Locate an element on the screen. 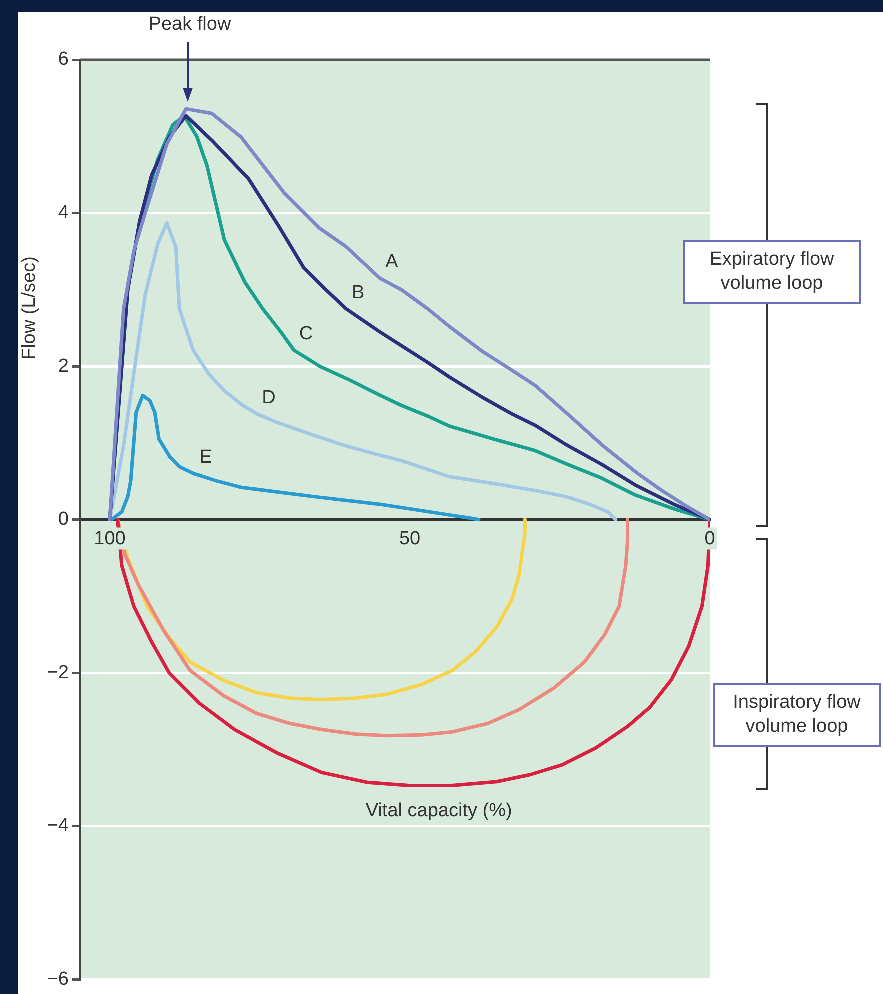  x-tick-label: 0 is located at coordinates (710, 539).